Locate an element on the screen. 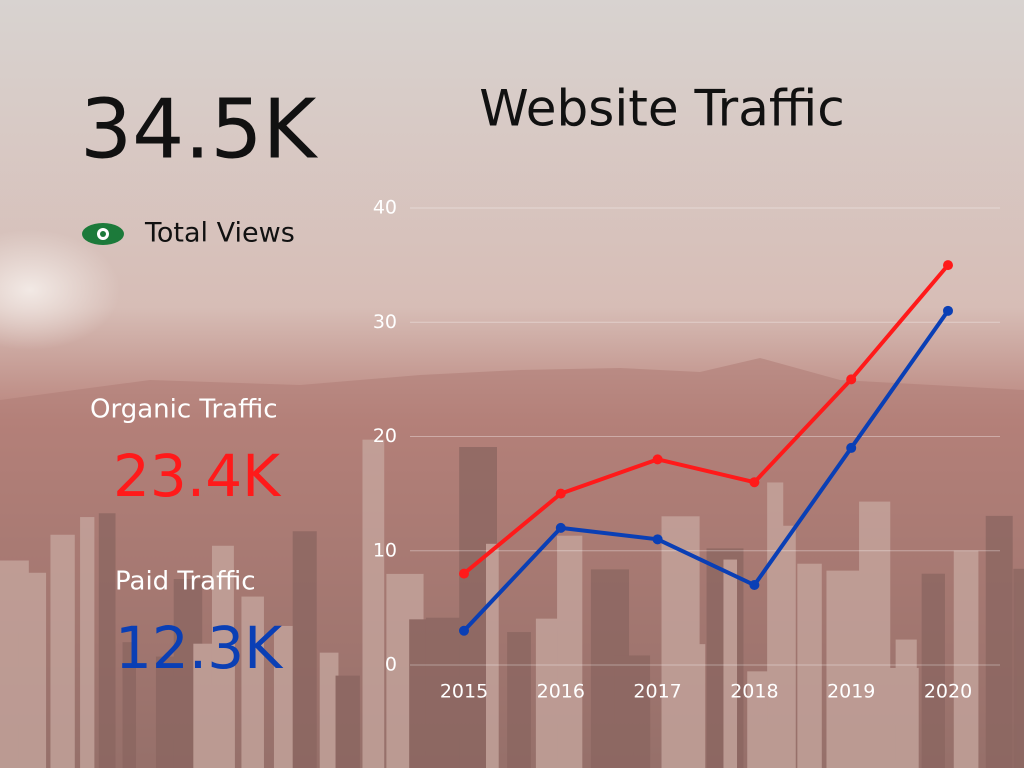 The image size is (1024, 772). y-tick-label: 30 is located at coordinates (385, 322).